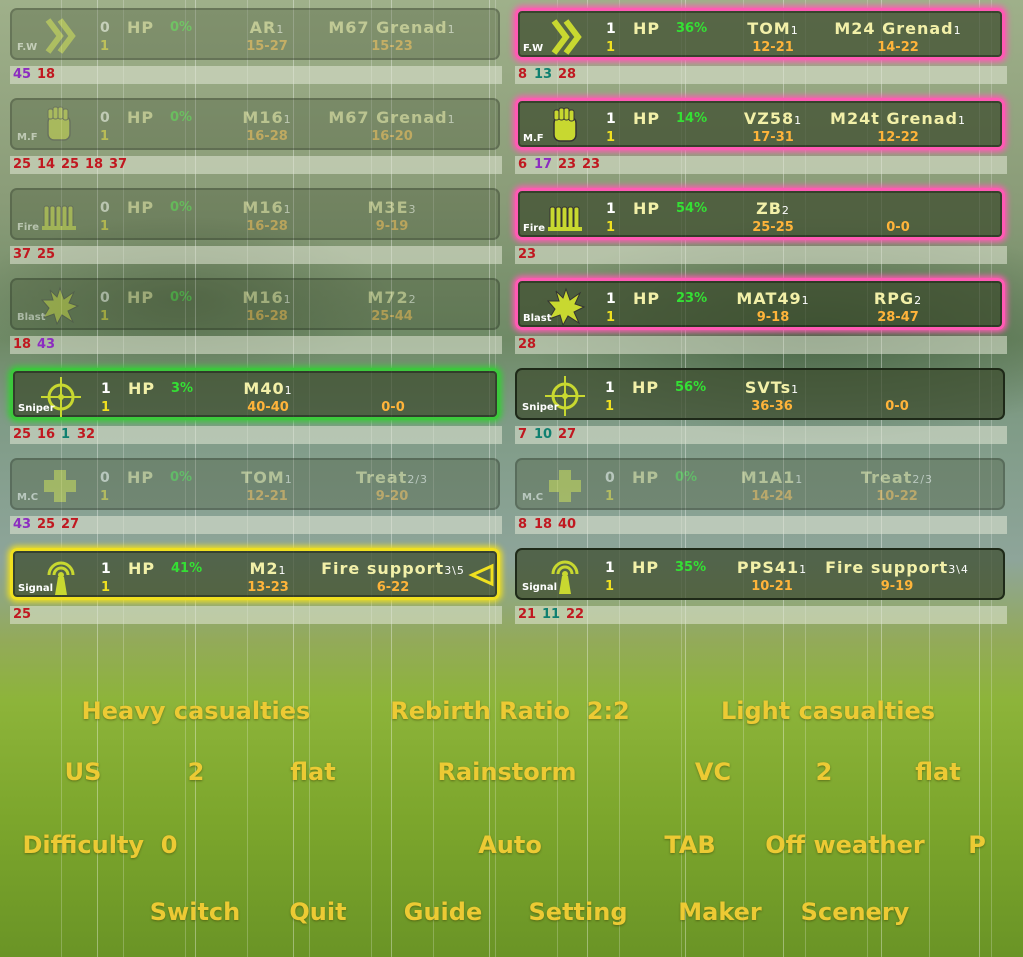 The image size is (1023, 957). I want to click on menu-button: P, so click(977, 845).